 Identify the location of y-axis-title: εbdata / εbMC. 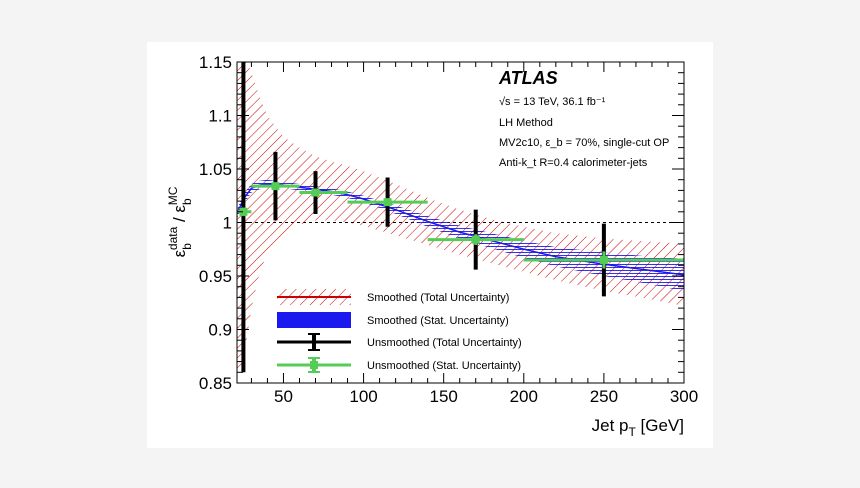
(180, 221).